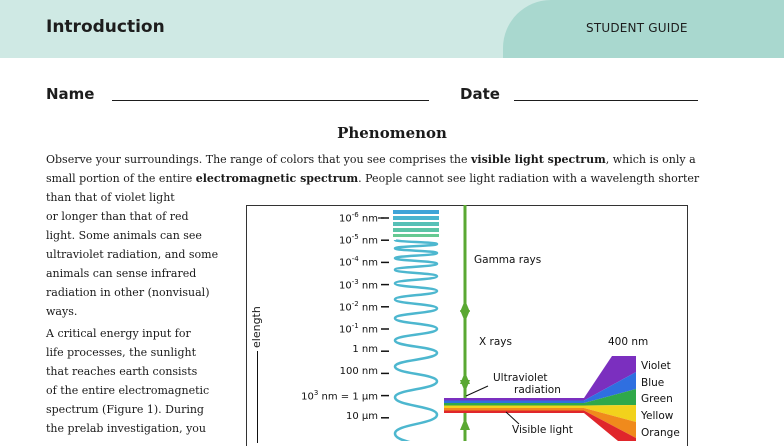 Image resolution: width=784 pixels, height=446 pixels. I want to click on tick-label: 1 nm, so click(365, 350).